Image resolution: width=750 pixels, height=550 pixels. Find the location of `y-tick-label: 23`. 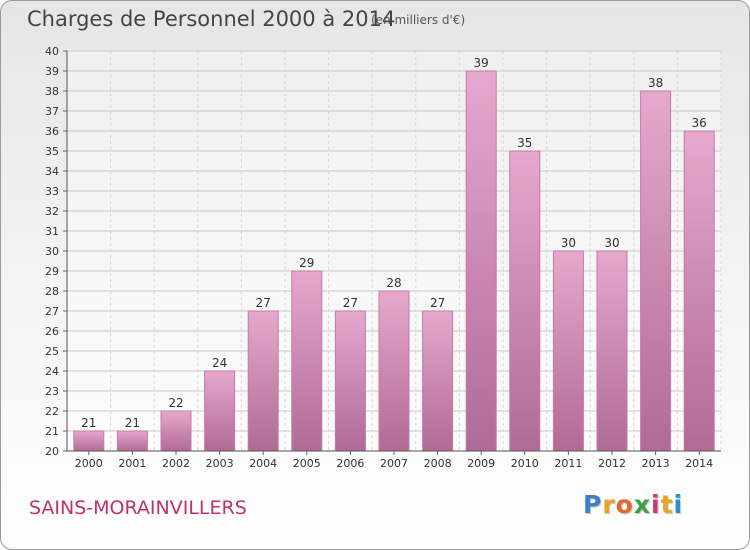

y-tick-label: 23 is located at coordinates (52, 391).